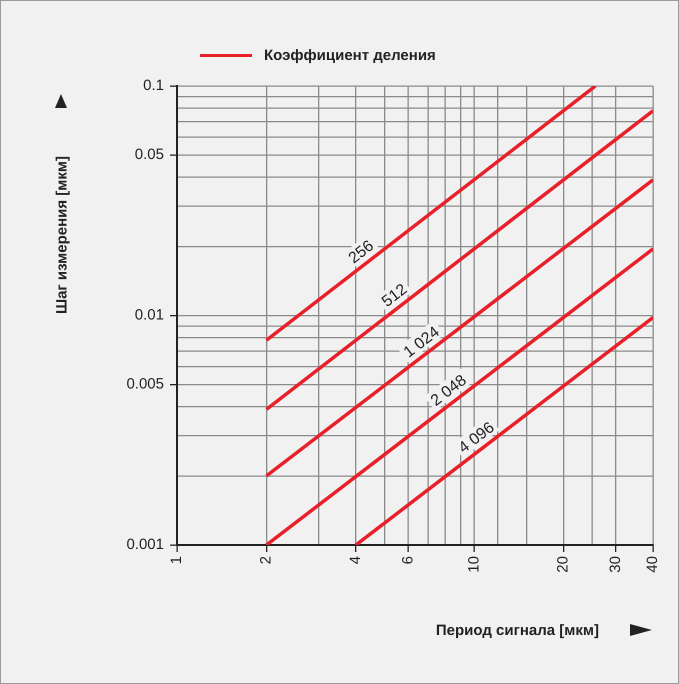  Describe the element at coordinates (177, 560) in the screenshot. I see `x-tick-label: 1` at that location.